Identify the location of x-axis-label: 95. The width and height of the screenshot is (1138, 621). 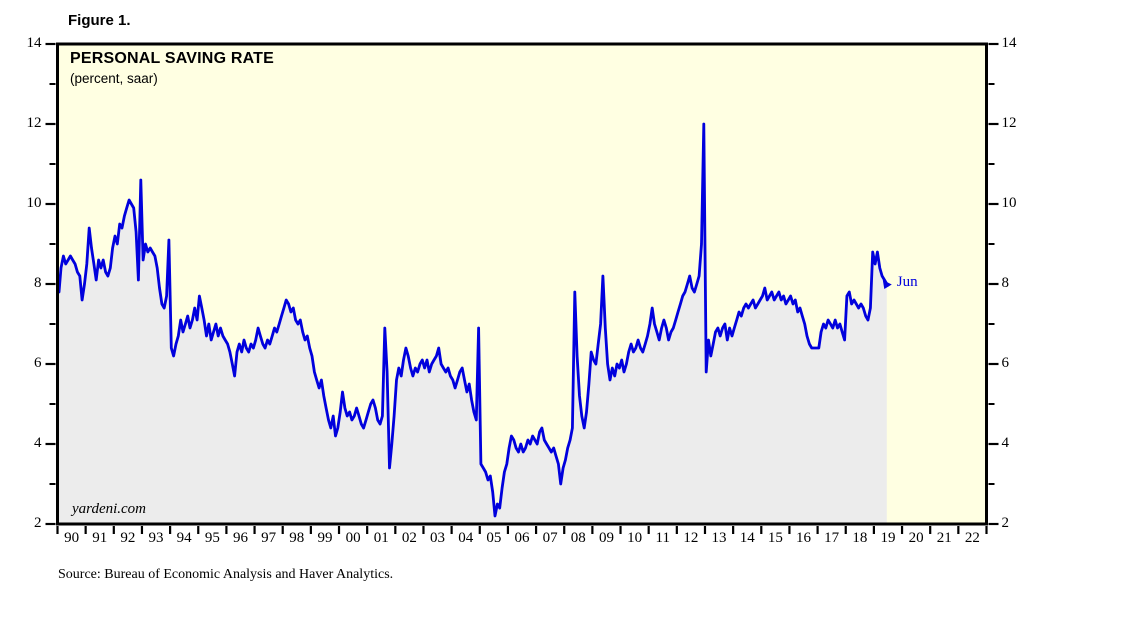
(212, 538).